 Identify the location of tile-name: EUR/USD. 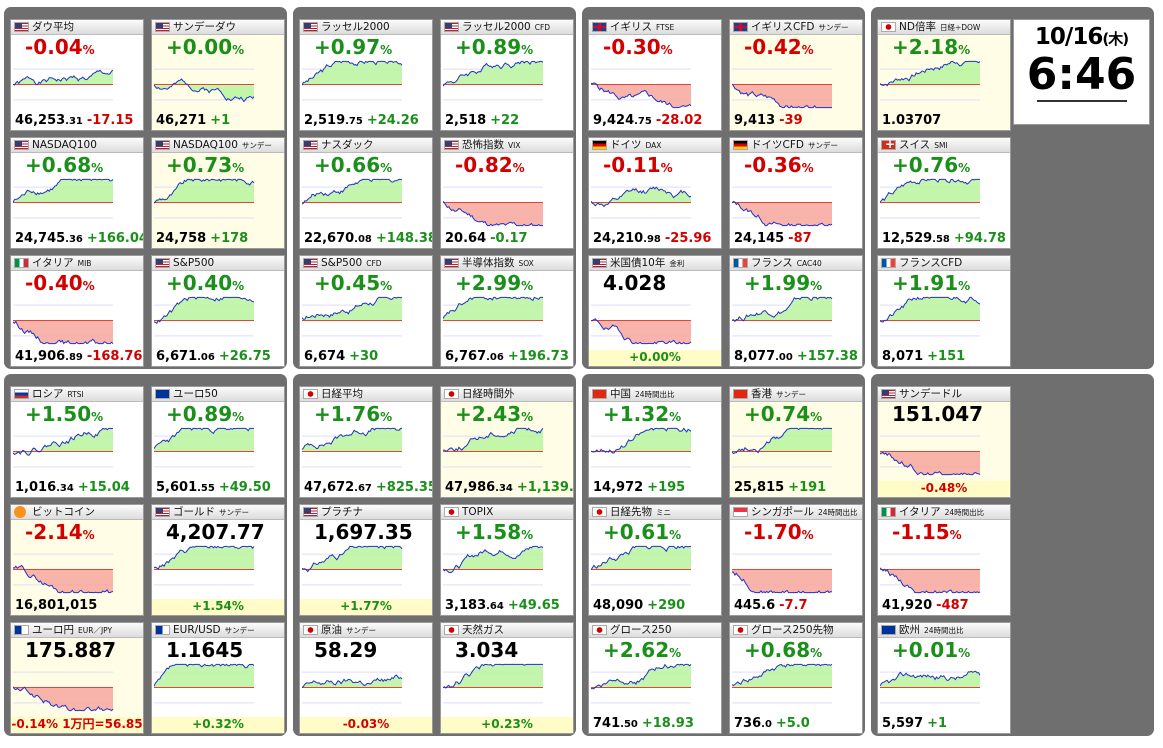
(197, 630).